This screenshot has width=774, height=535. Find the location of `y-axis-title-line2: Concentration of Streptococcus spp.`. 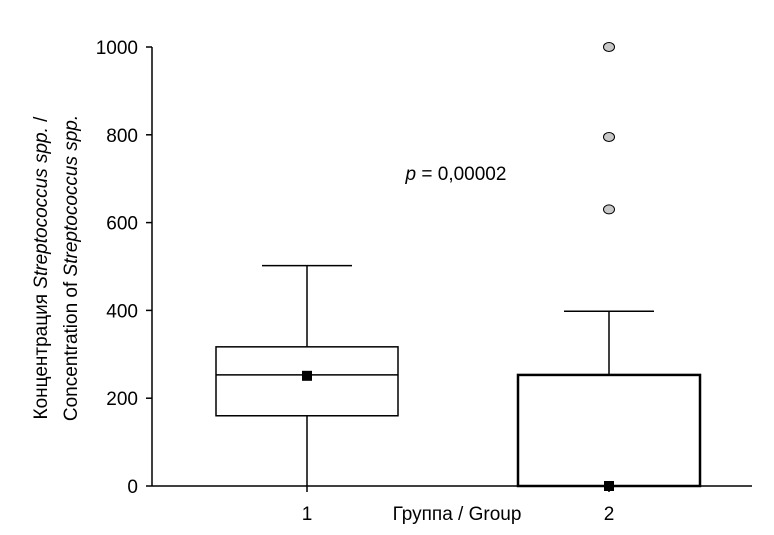

y-axis-title-line2: Concentration of Streptococcus spp. is located at coordinates (71, 268).